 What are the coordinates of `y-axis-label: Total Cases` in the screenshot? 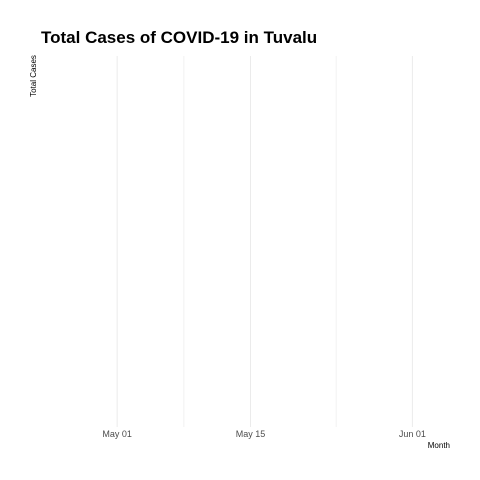 It's located at (33, 76).